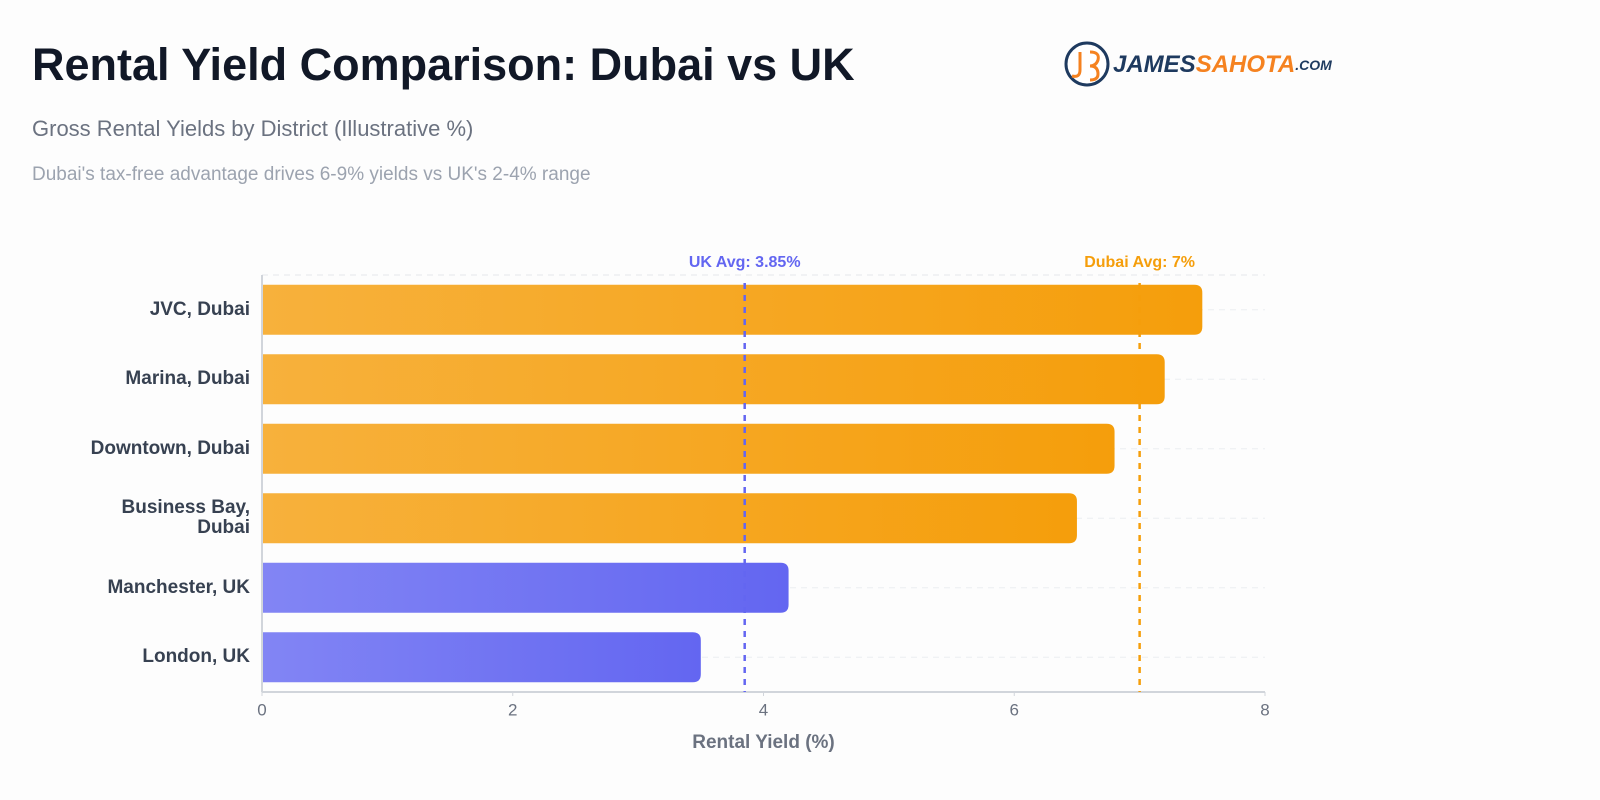  I want to click on logo: JAMESSAHOTA.COM, so click(1198, 64).